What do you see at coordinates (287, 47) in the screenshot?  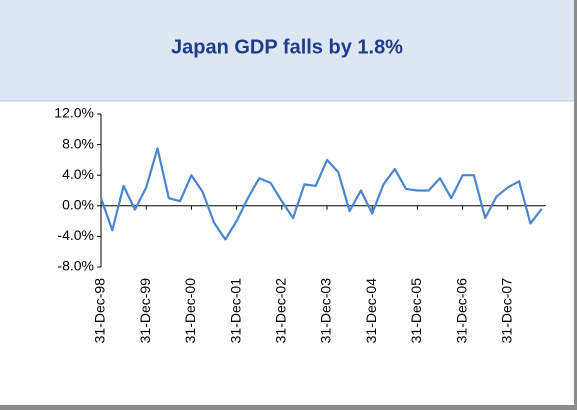 I see `chart-title: Japan GDP falls by 1.8%` at bounding box center [287, 47].